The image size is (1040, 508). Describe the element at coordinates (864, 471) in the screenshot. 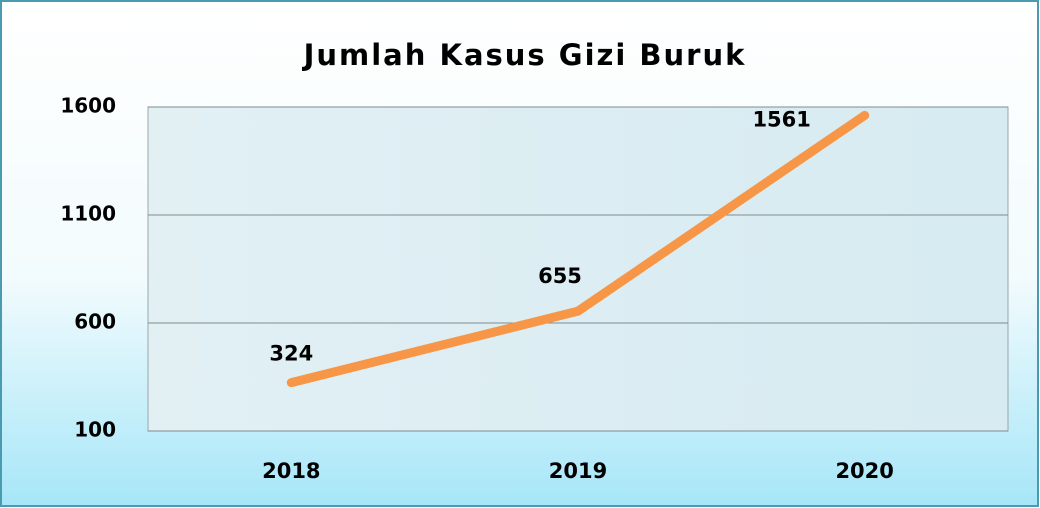

I see `x-tick-label: 2020` at that location.